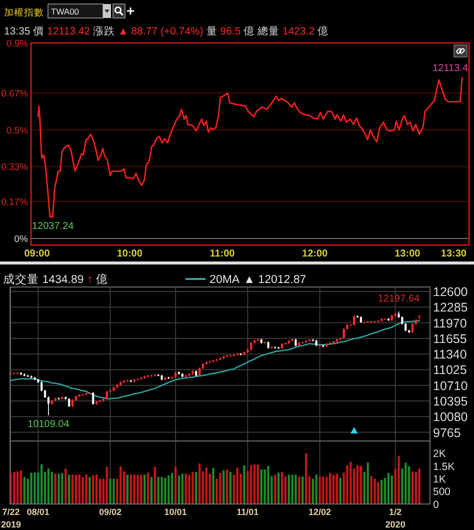 This screenshot has height=530, width=474. What do you see at coordinates (315, 254) in the screenshot?
I see `x-tick-label: 12:00` at bounding box center [315, 254].